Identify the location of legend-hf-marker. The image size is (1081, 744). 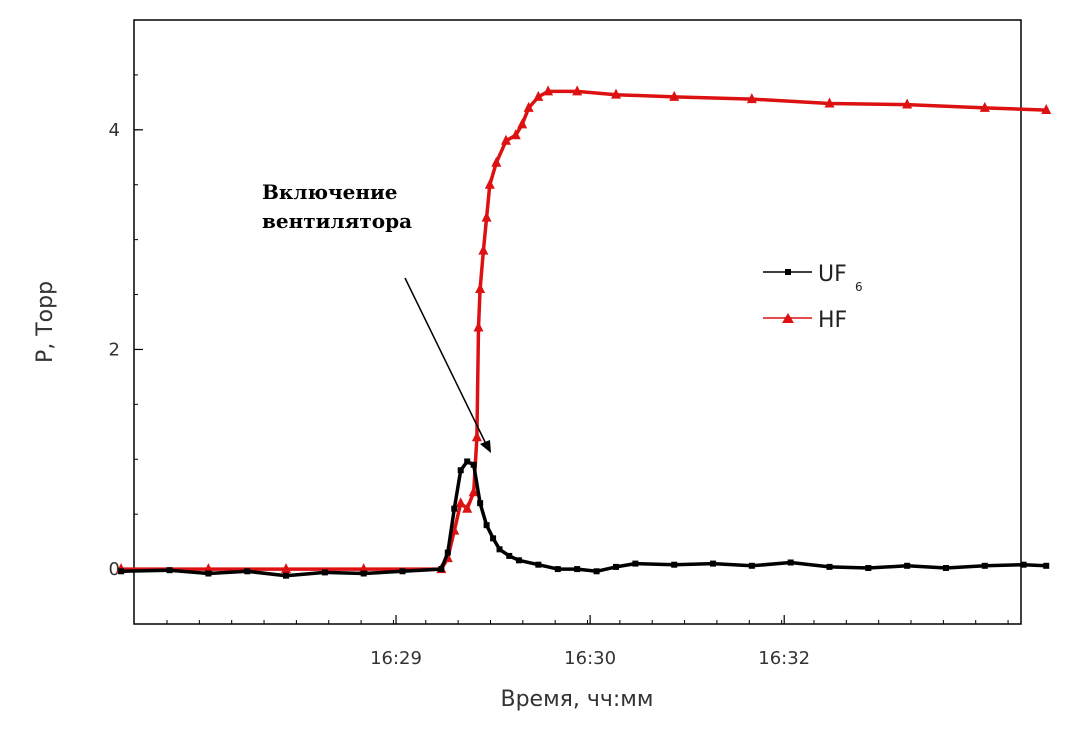
(788, 318).